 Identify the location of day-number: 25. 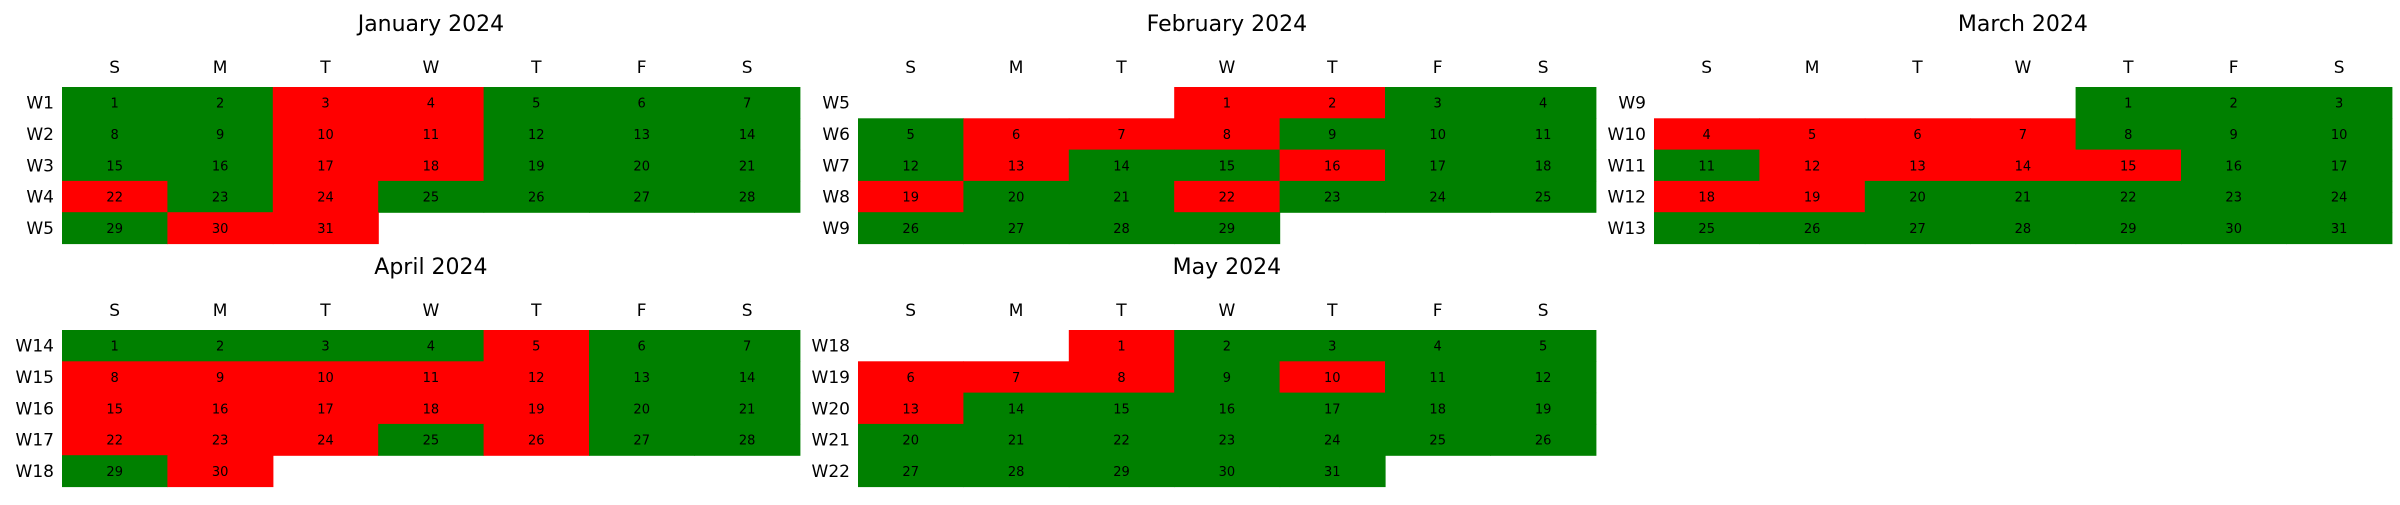
(1706, 229).